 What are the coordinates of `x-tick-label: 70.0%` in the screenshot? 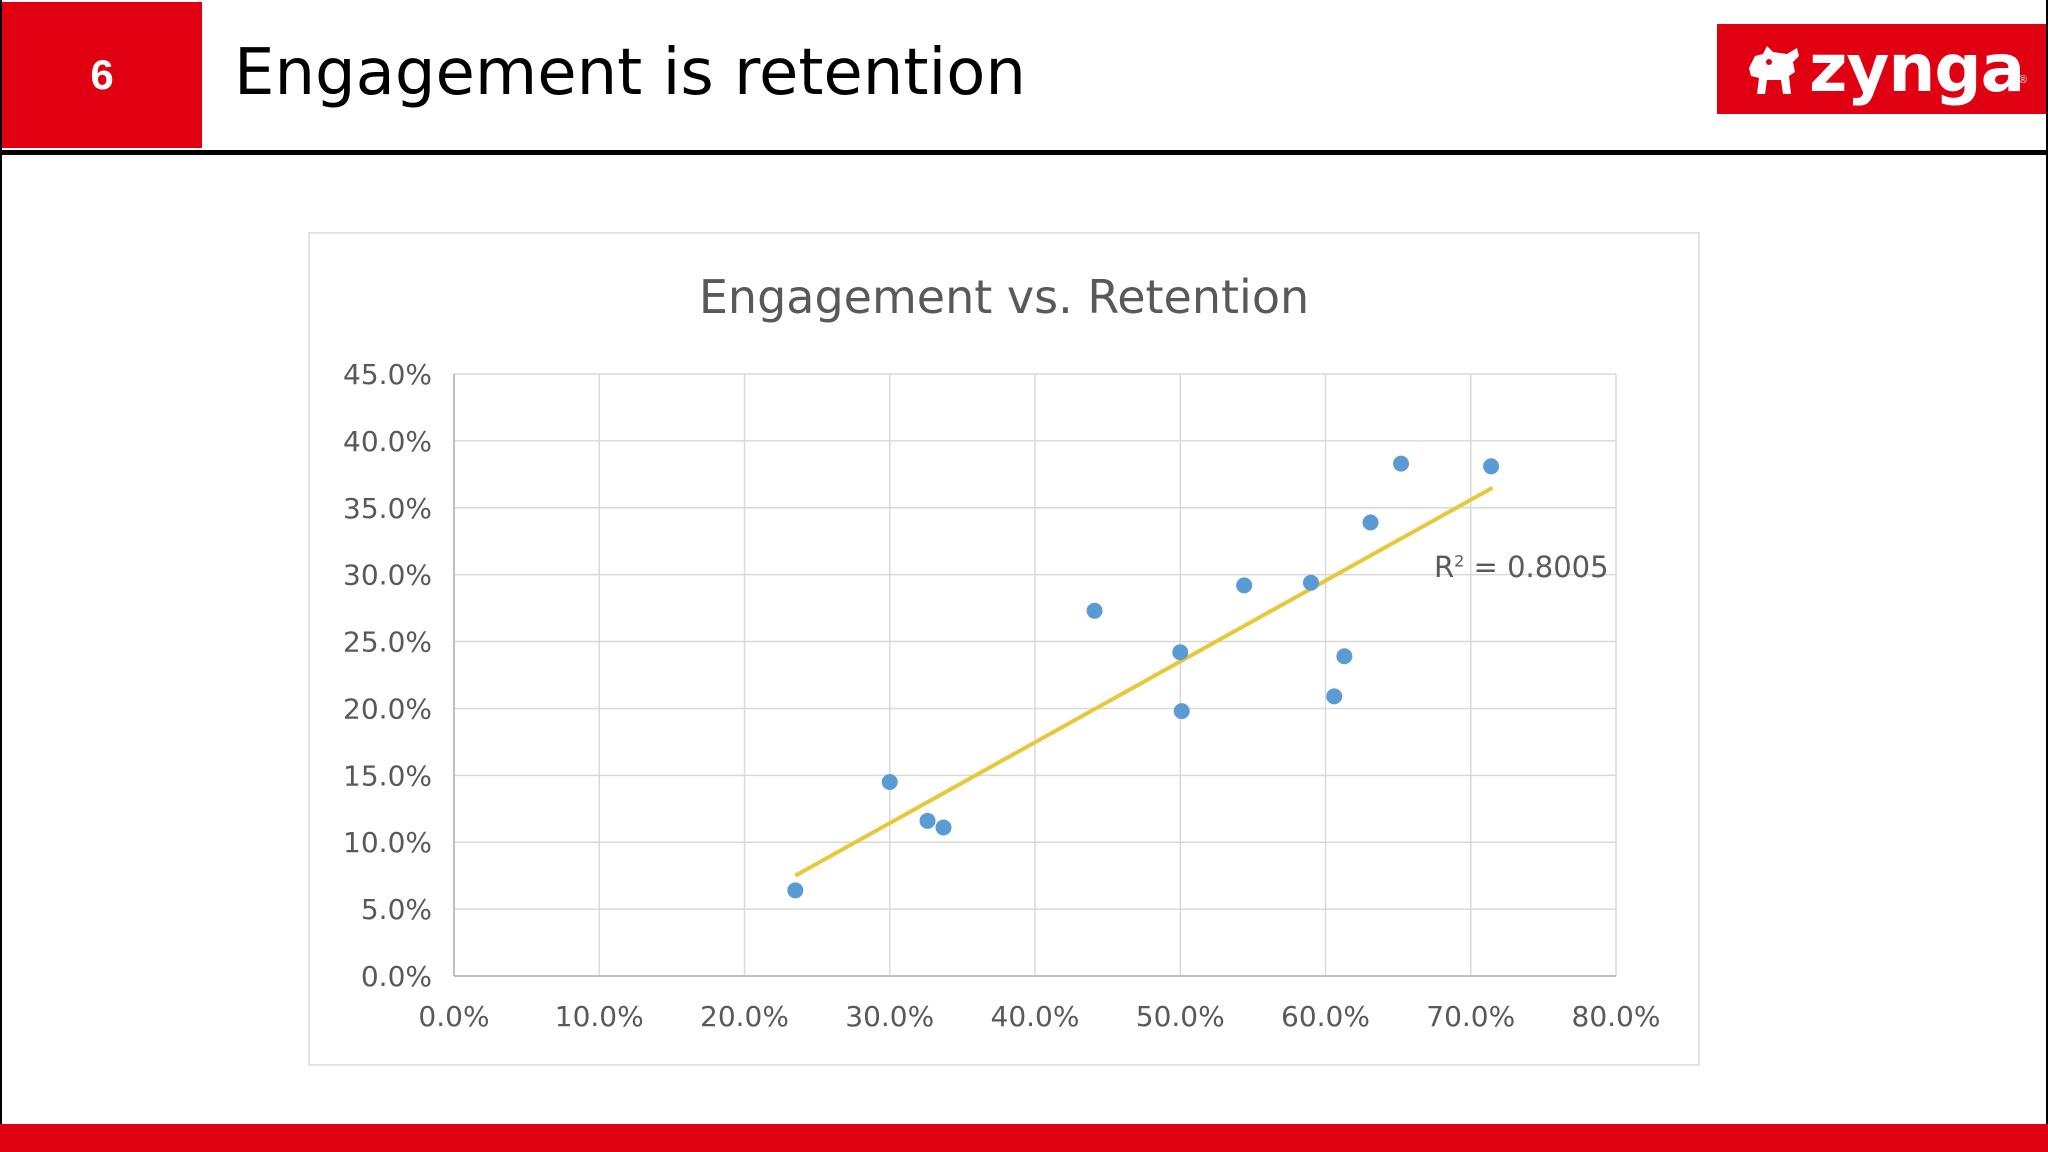 It's located at (1470, 1016).